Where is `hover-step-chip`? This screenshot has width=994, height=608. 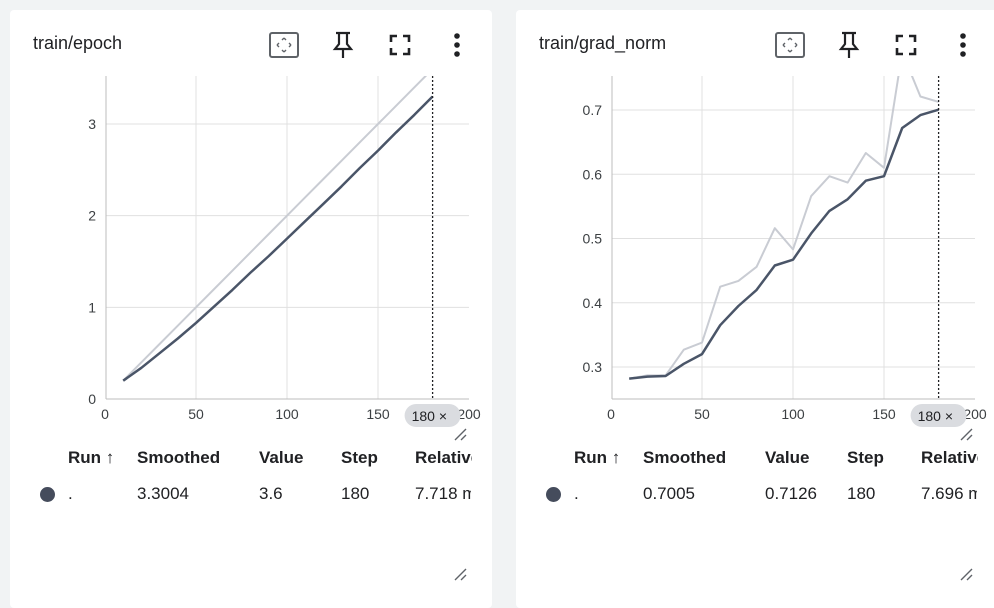 hover-step-chip is located at coordinates (938, 415).